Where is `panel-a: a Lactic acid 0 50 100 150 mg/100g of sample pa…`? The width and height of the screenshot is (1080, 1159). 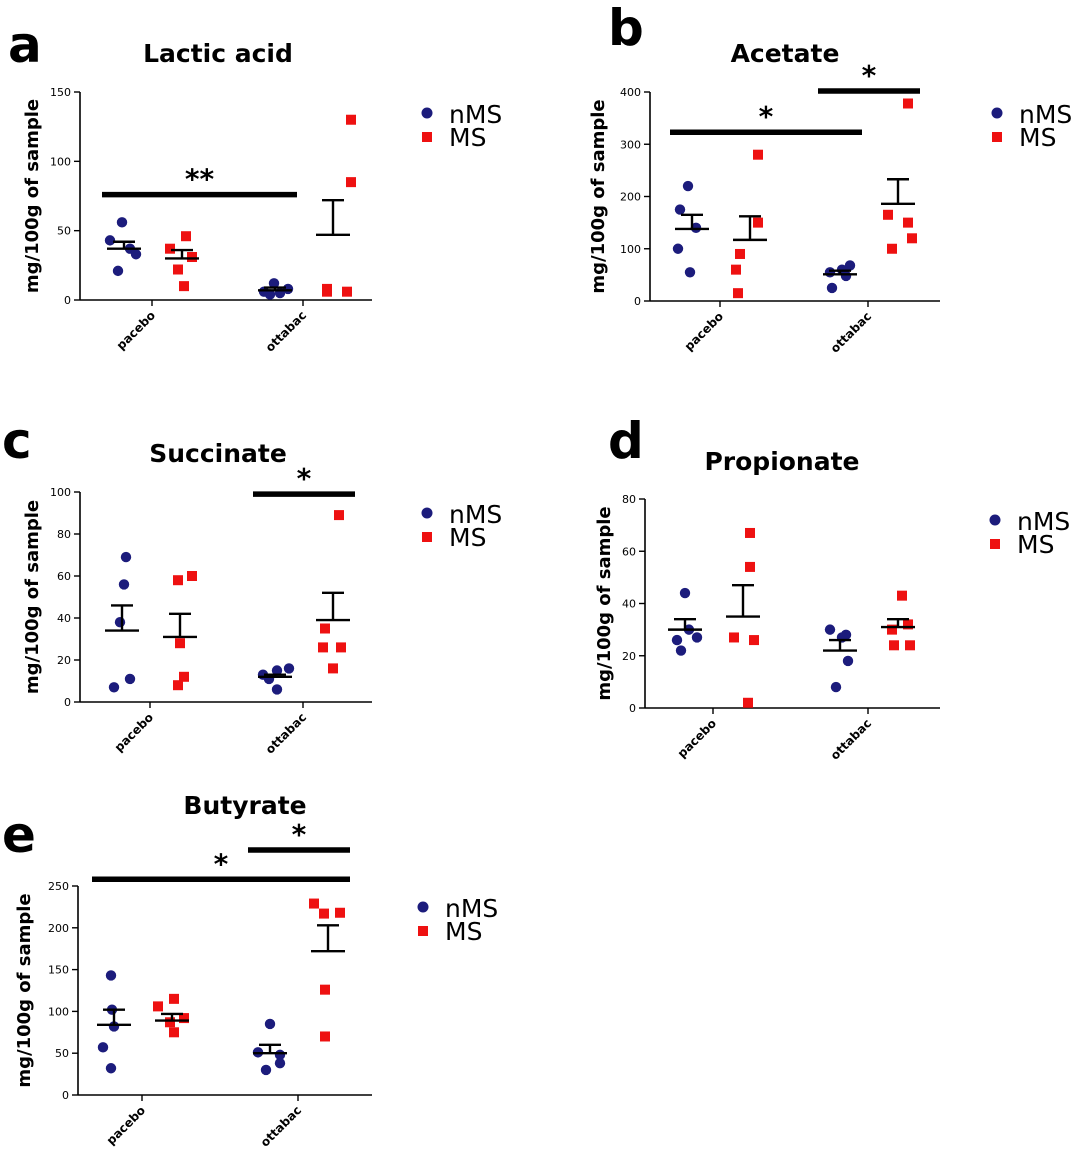
panel-a: a Lactic acid 0 50 100 150 mg/100g of sample pa… is located at coordinates (255, 185).